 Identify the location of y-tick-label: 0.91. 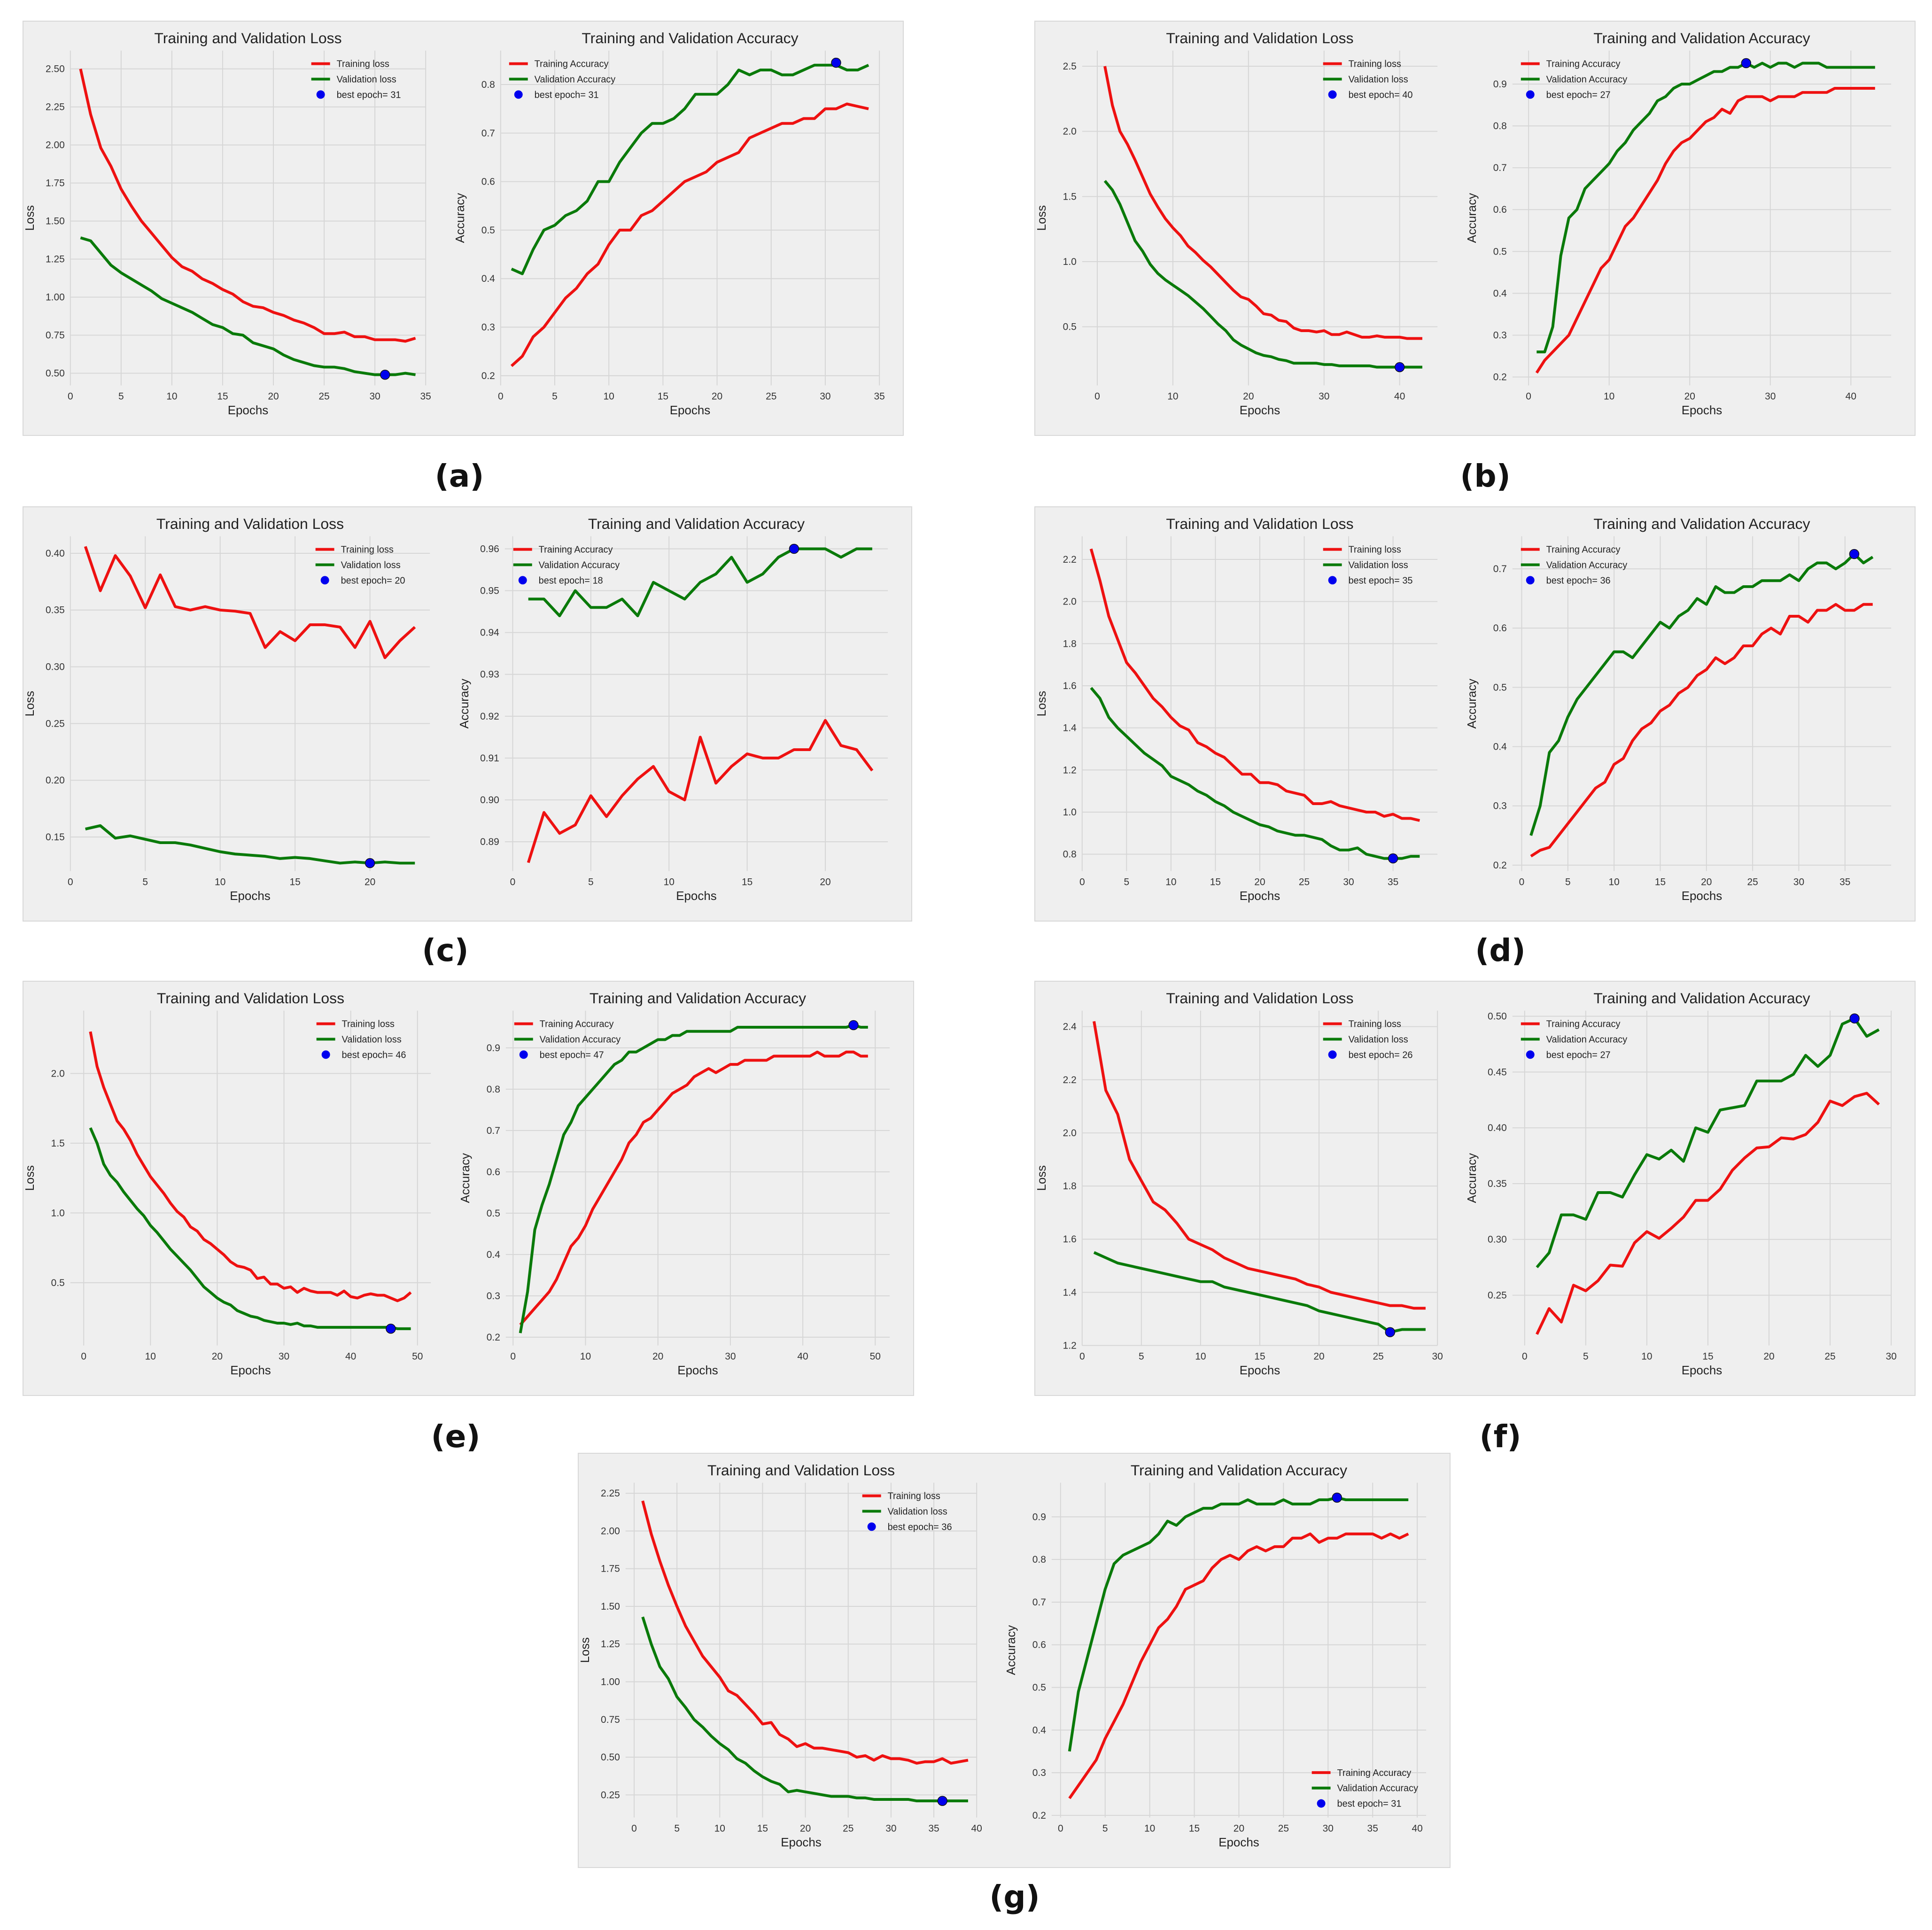
(489, 759).